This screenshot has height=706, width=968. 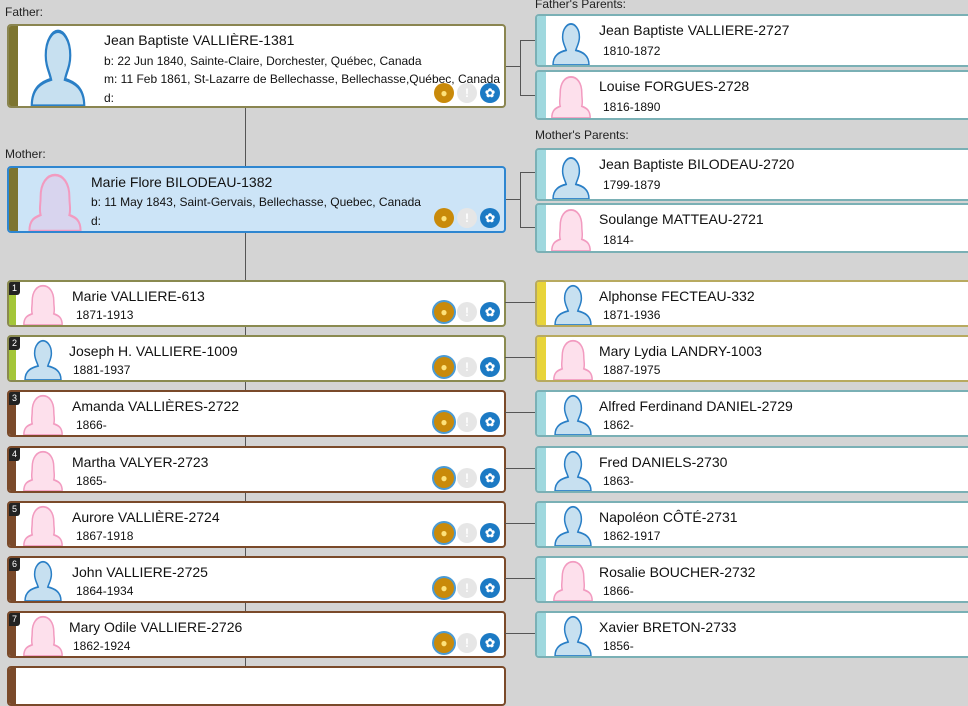 I want to click on spouse-card: Alphonse FECTEAU-332 1871-1936, so click(x=751, y=303).